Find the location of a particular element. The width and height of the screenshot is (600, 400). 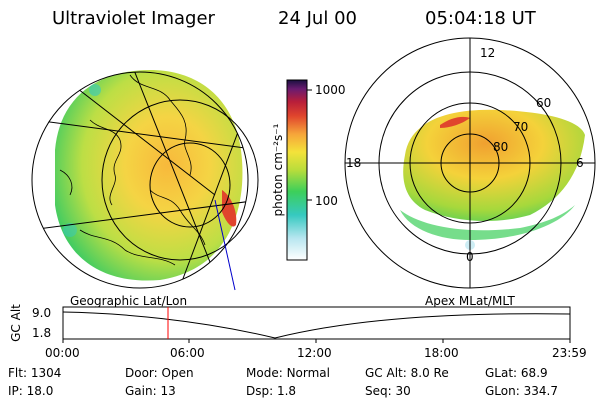

info-flt: Flt: 1304 is located at coordinates (35, 373).